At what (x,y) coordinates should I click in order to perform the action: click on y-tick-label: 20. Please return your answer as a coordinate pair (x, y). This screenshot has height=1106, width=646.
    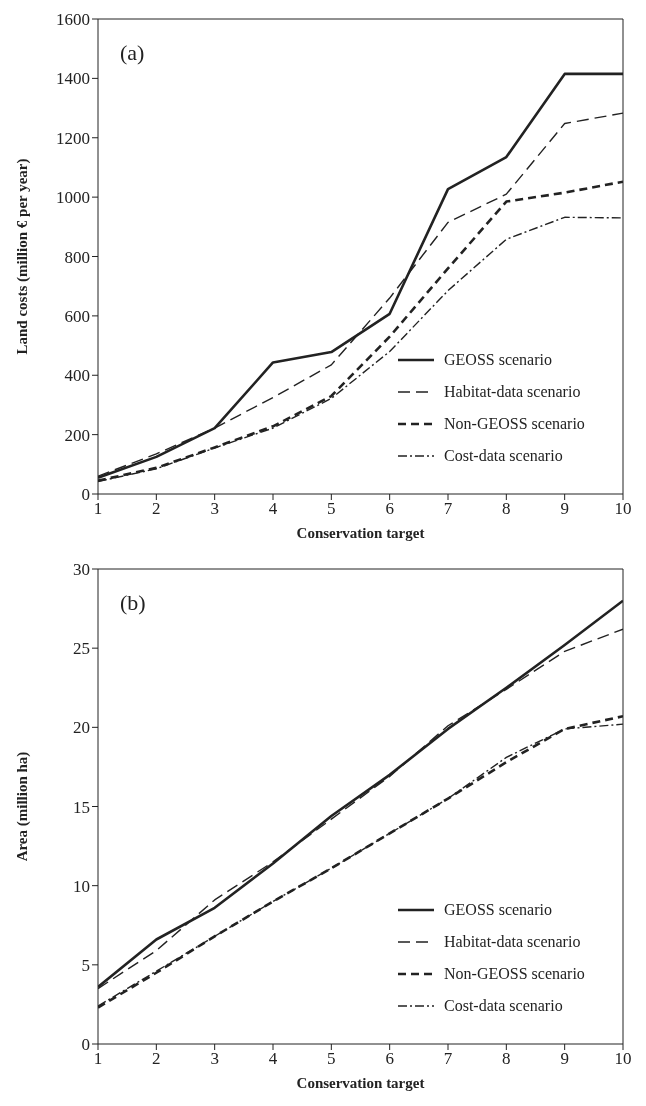
    Looking at the image, I should click on (81, 728).